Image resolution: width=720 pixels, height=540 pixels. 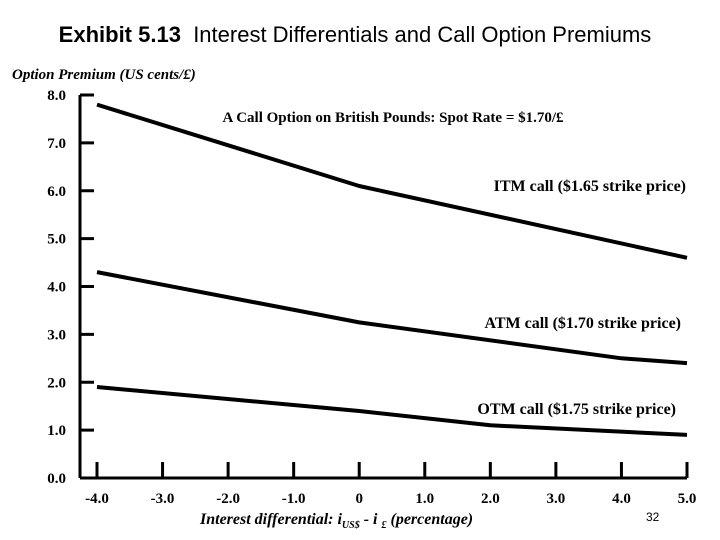 I want to click on x-tick-label: 1.0, so click(x=424, y=499).